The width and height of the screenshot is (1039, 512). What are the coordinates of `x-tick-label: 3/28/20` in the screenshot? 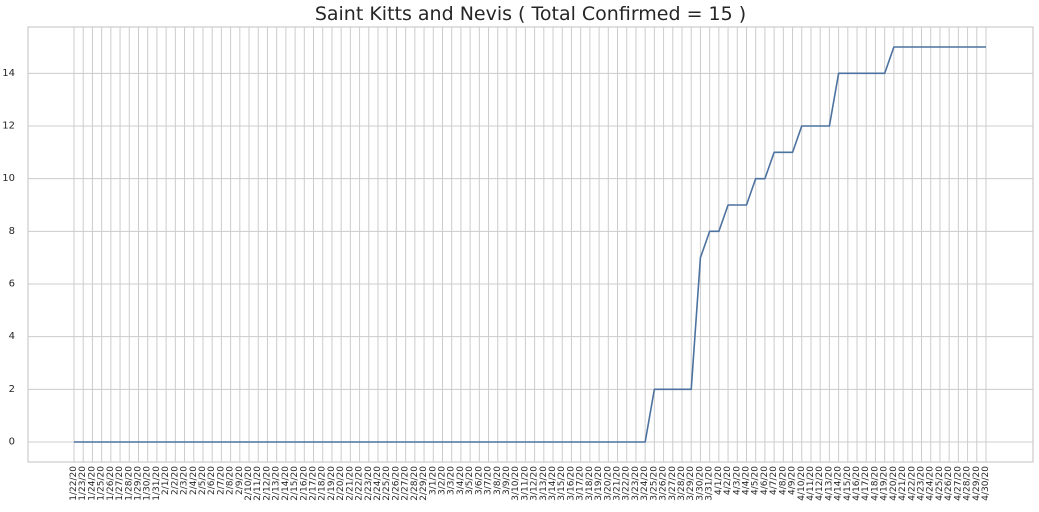 It's located at (682, 483).